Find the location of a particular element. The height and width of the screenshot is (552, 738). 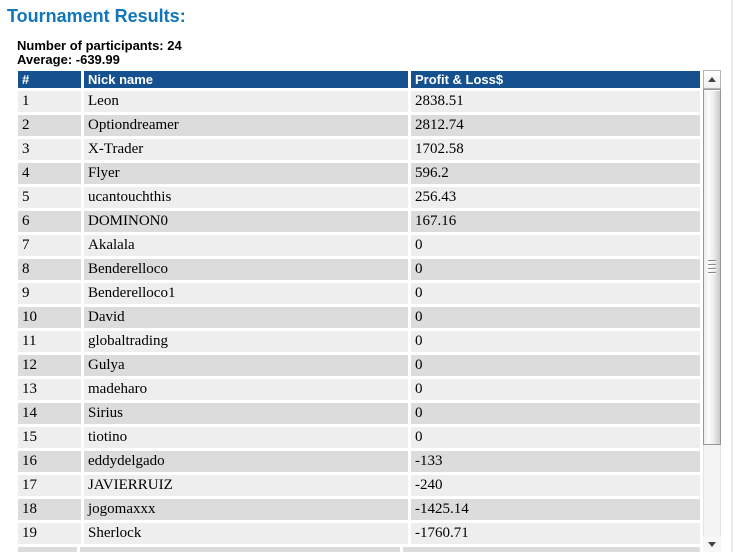

cell-nick: Optiondreamer is located at coordinates (247, 127).